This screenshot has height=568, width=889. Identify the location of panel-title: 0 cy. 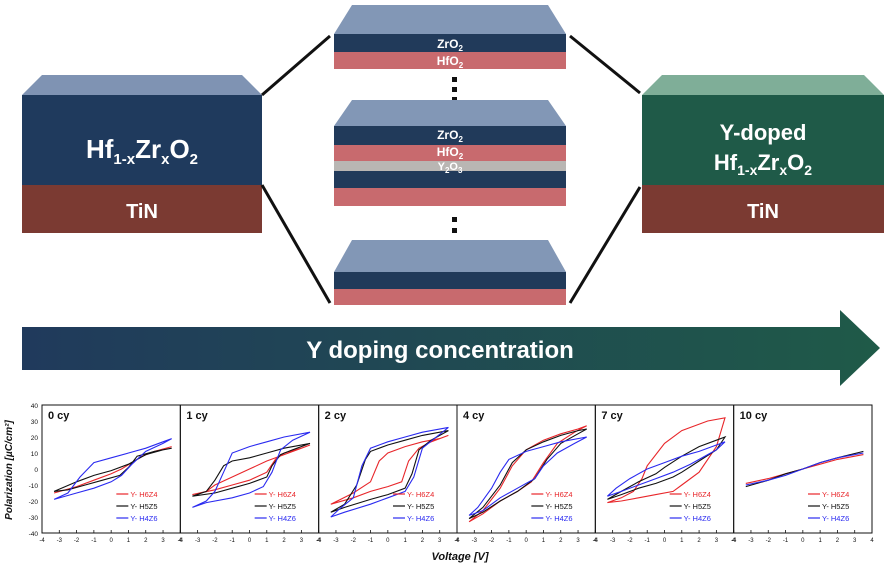
(59, 416).